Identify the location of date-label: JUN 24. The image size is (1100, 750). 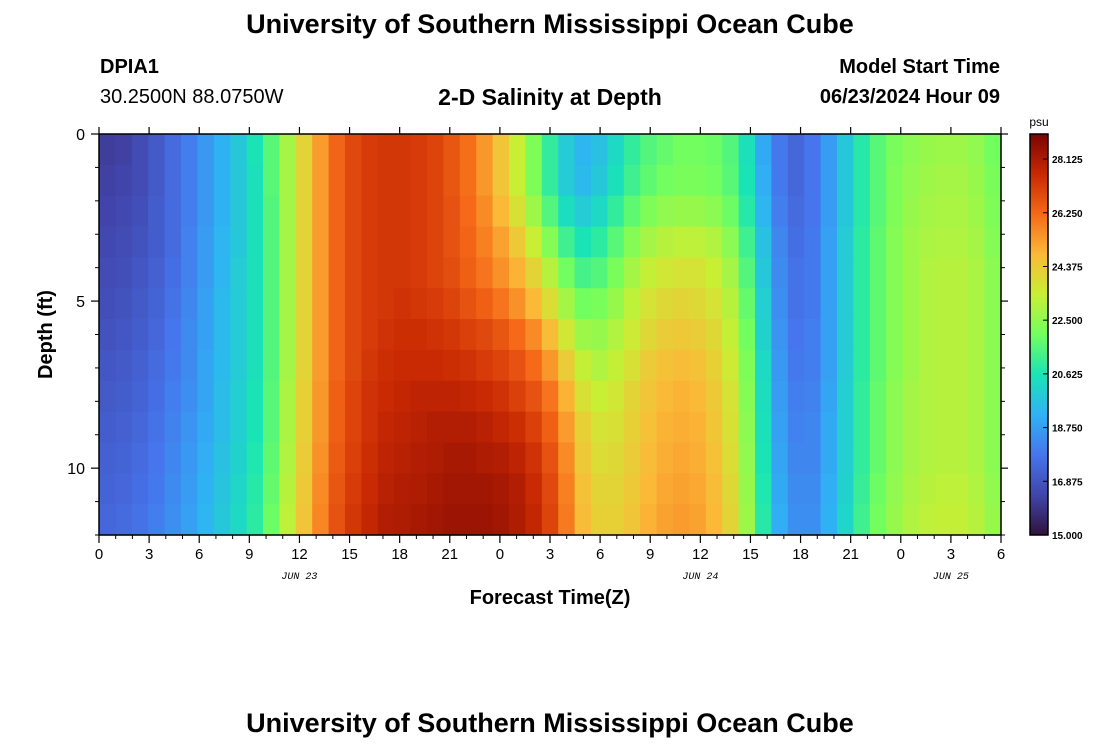
(700, 577).